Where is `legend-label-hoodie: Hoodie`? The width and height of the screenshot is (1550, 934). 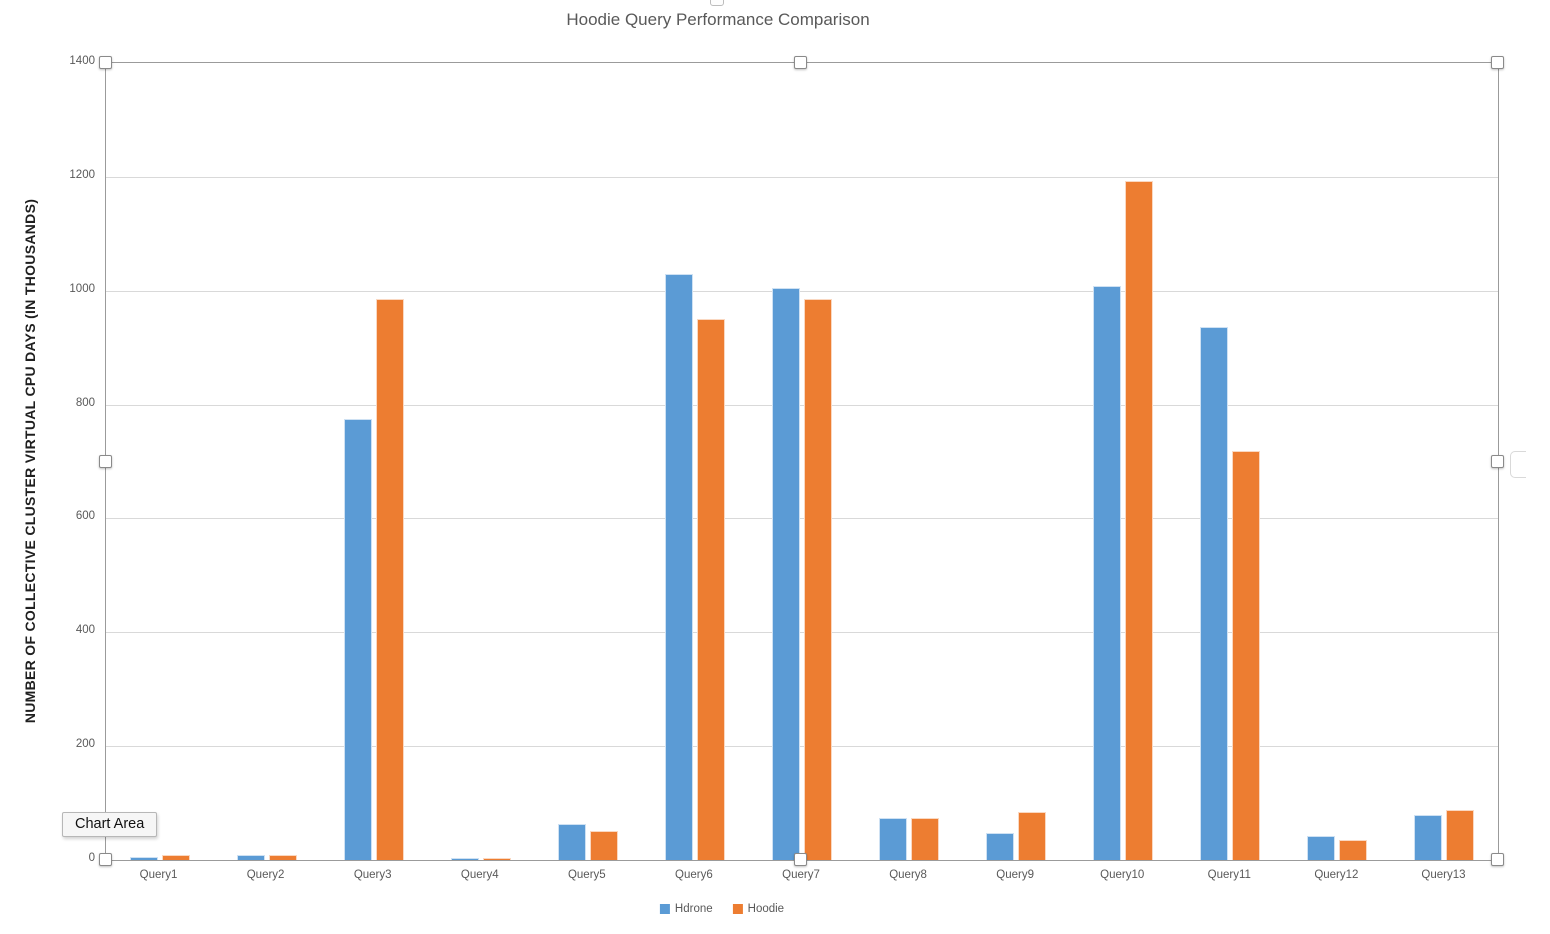
legend-label-hoodie: Hoodie is located at coordinates (766, 909).